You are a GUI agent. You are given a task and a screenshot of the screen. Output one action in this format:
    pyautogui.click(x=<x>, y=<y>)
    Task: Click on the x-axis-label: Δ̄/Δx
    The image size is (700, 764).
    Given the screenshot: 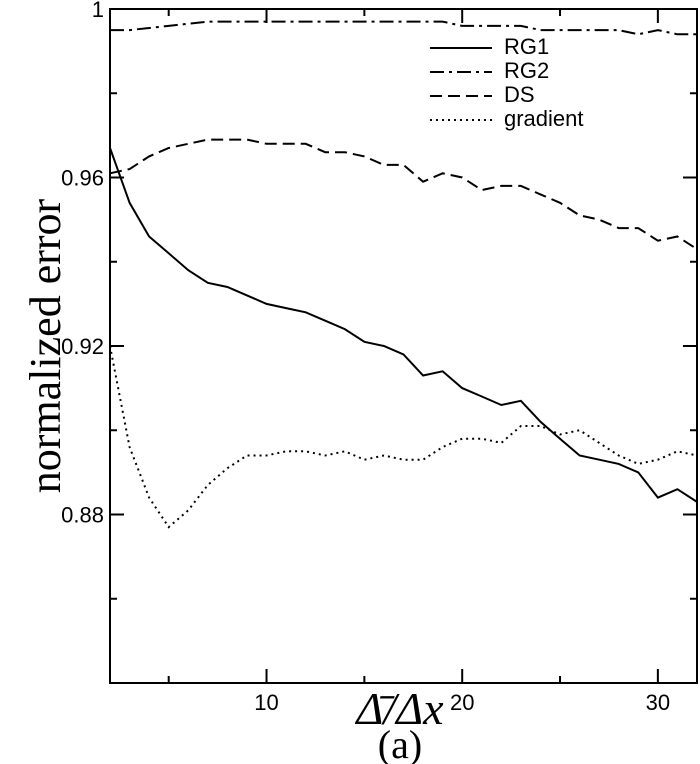 What is the action you would take?
    pyautogui.click(x=399, y=708)
    